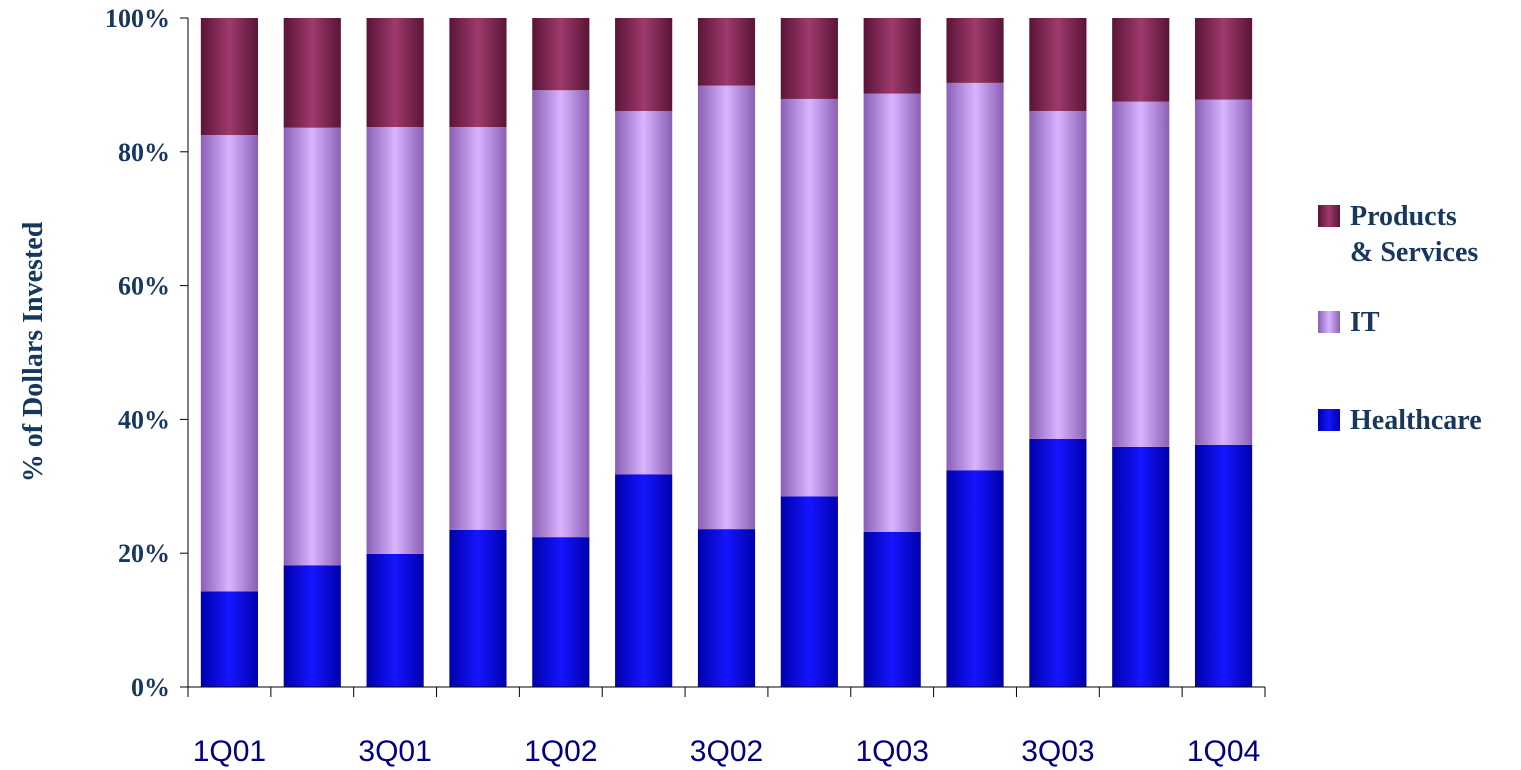 The width and height of the screenshot is (1521, 770). I want to click on x-tick-label: 1Q03, so click(891, 751).